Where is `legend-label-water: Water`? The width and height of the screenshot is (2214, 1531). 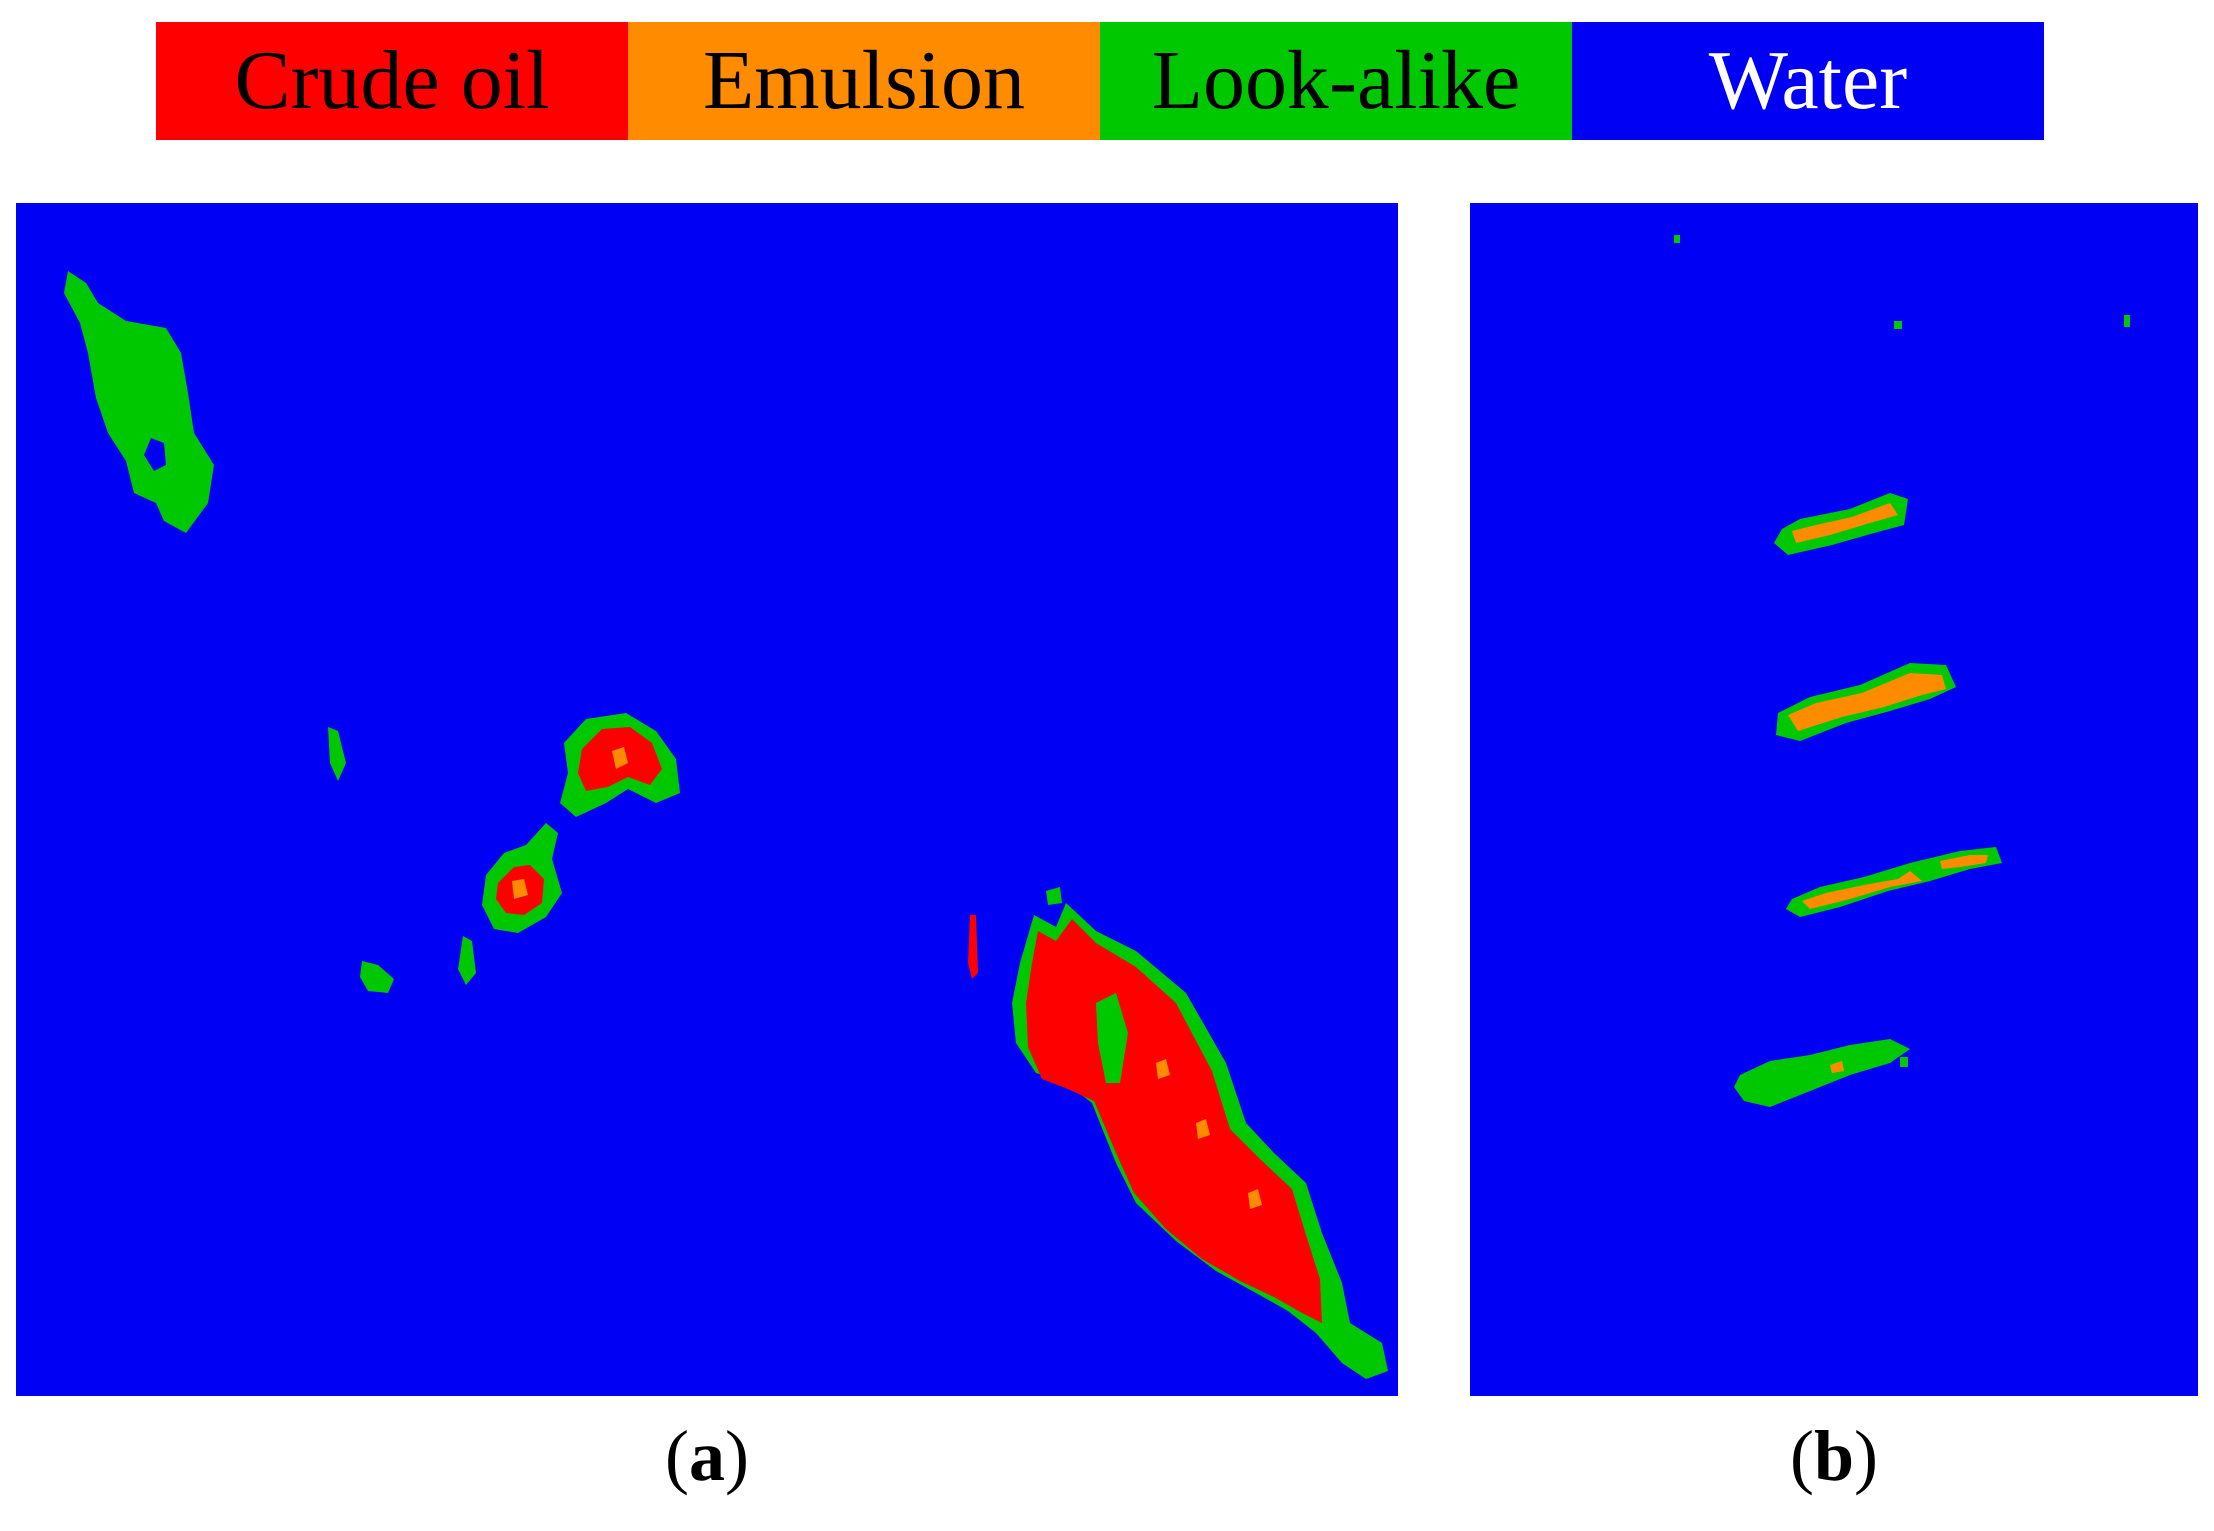
legend-label-water: Water is located at coordinates (1808, 80).